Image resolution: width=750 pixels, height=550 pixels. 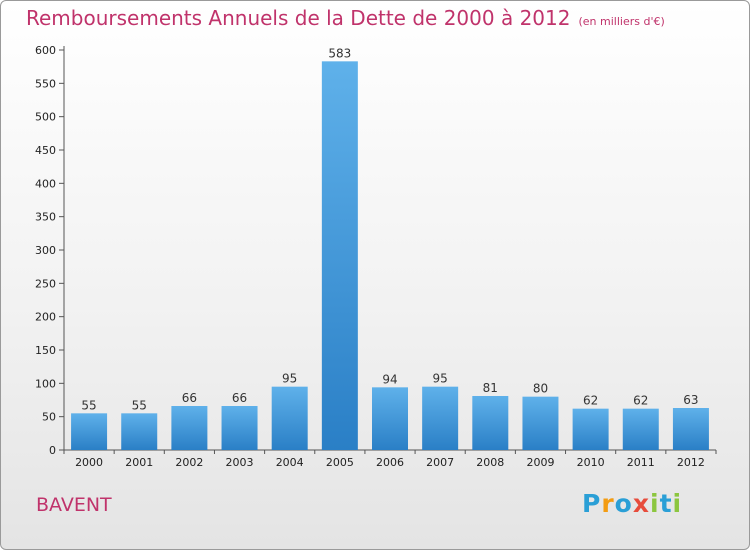 What do you see at coordinates (490, 423) in the screenshot?
I see `bar-2008` at bounding box center [490, 423].